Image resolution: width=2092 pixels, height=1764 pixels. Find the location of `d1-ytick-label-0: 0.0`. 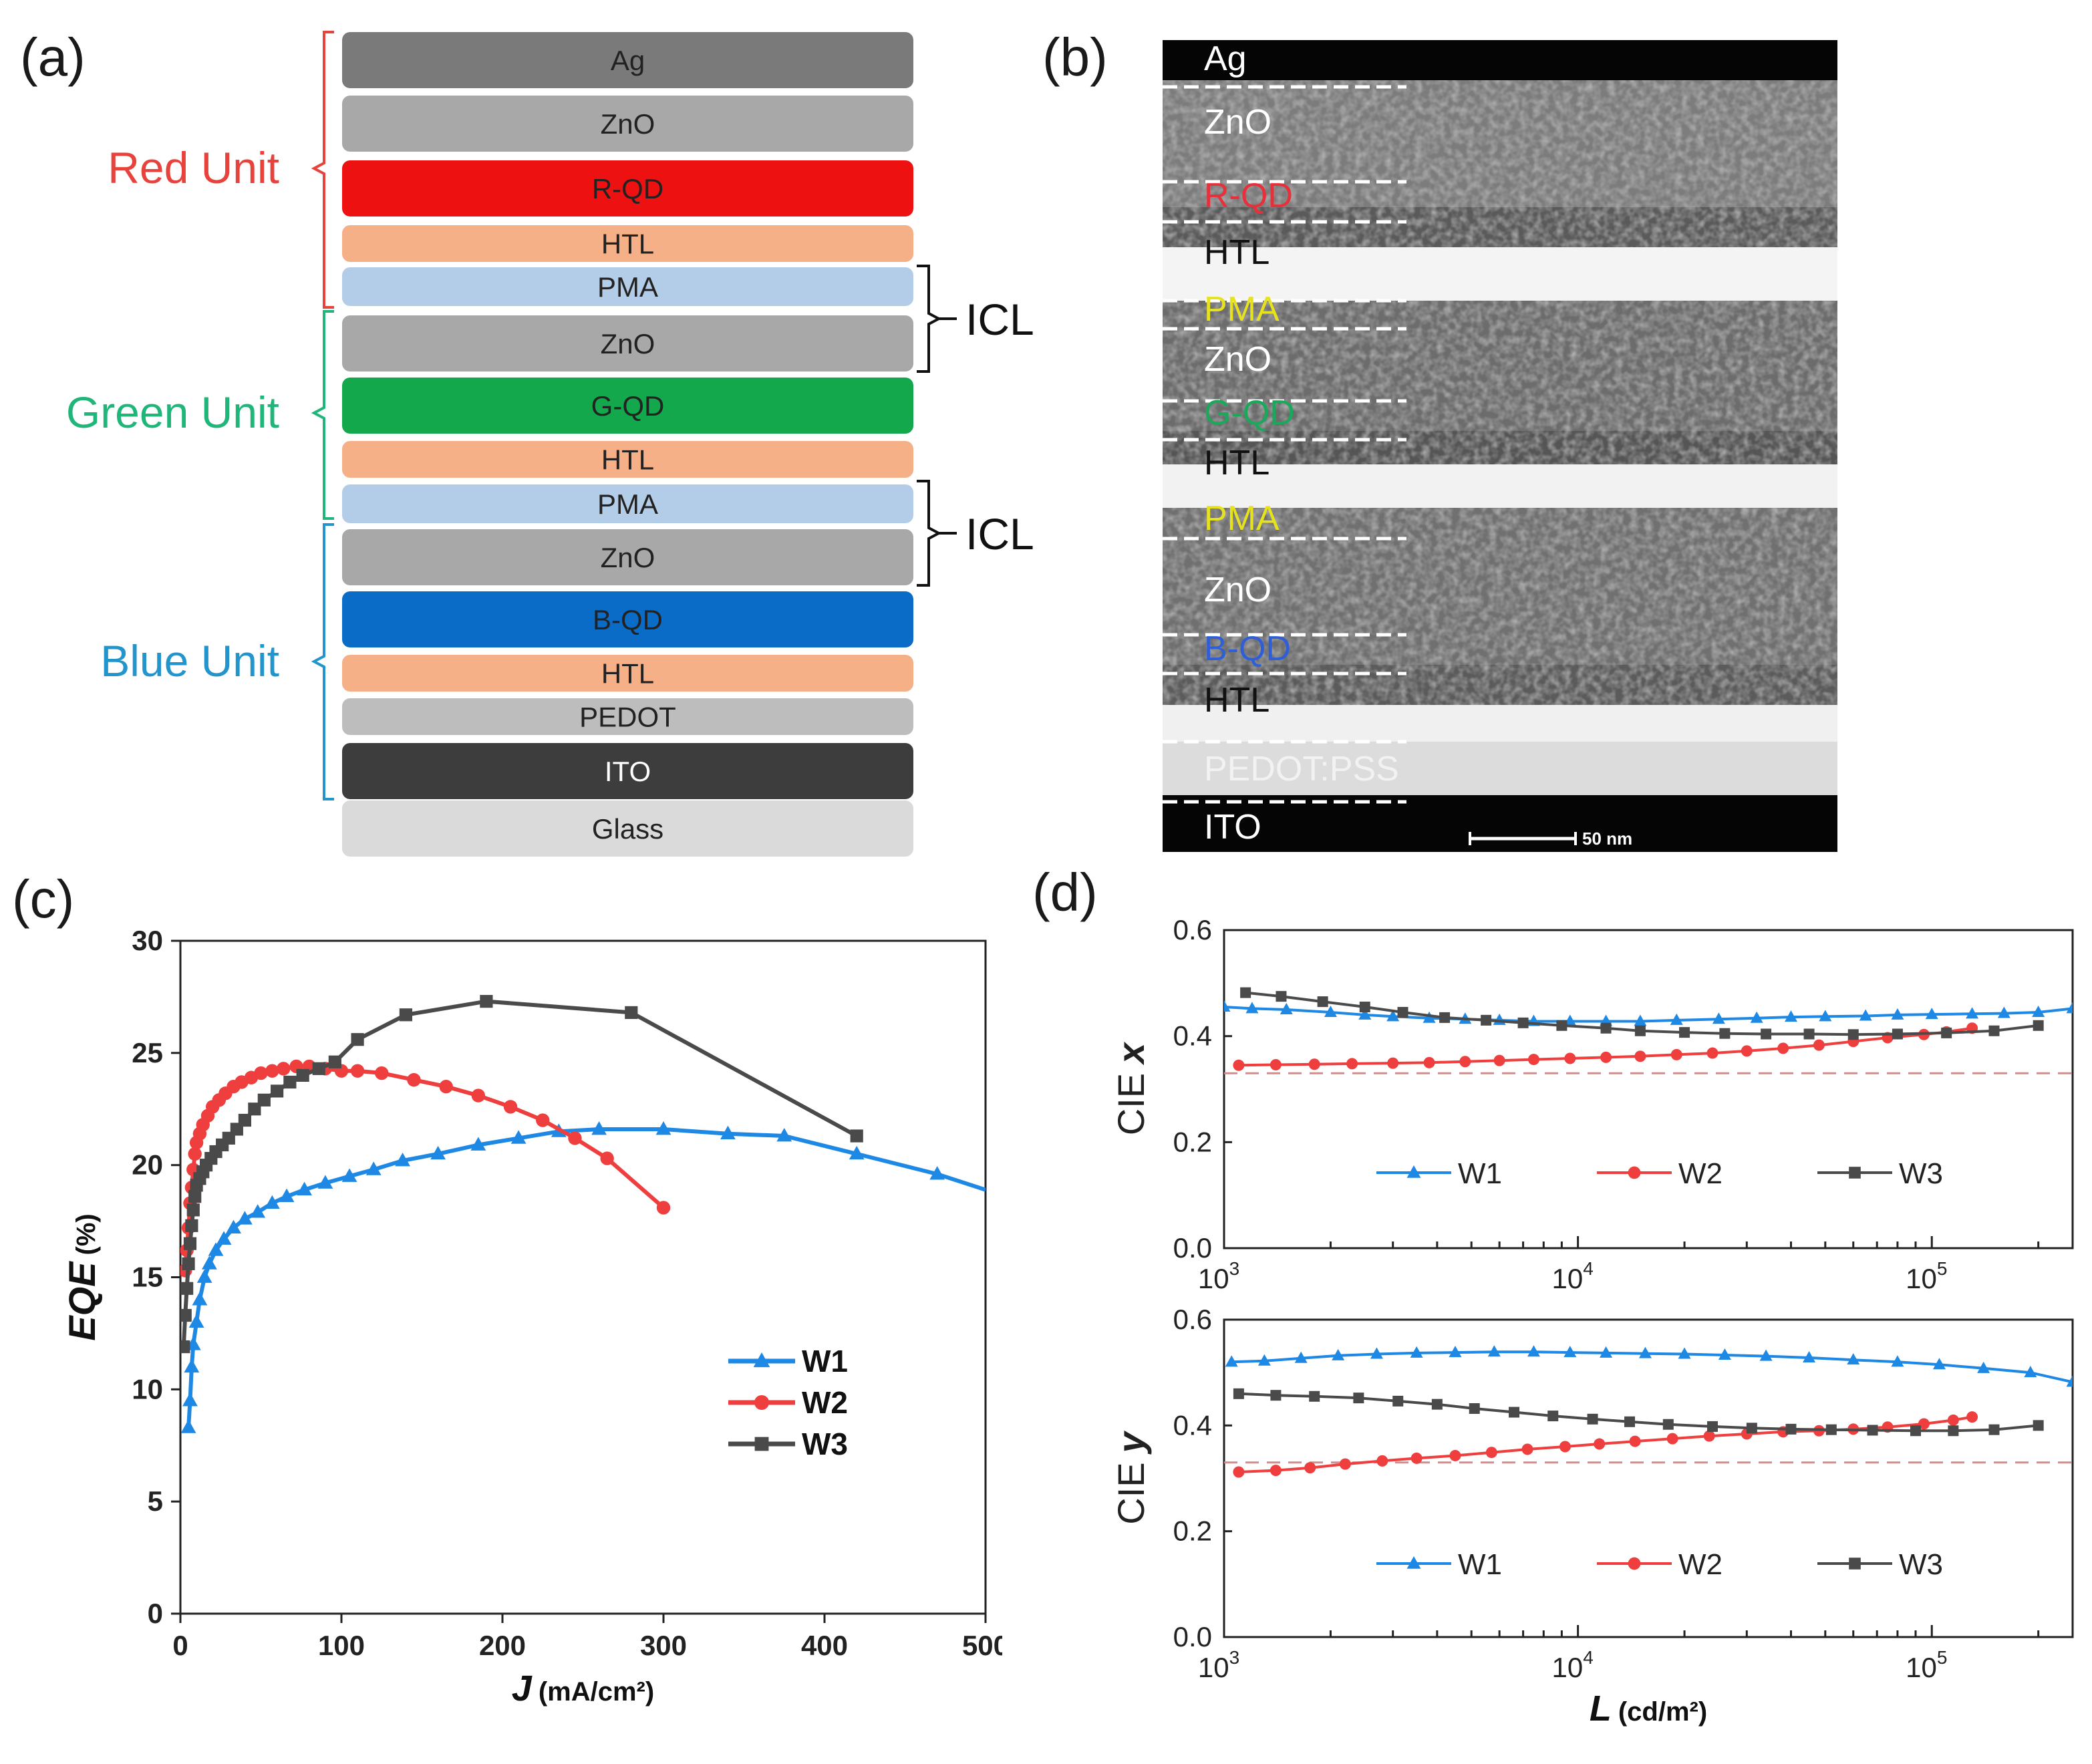

d1-ytick-label-0: 0.0 is located at coordinates (1192, 1248).